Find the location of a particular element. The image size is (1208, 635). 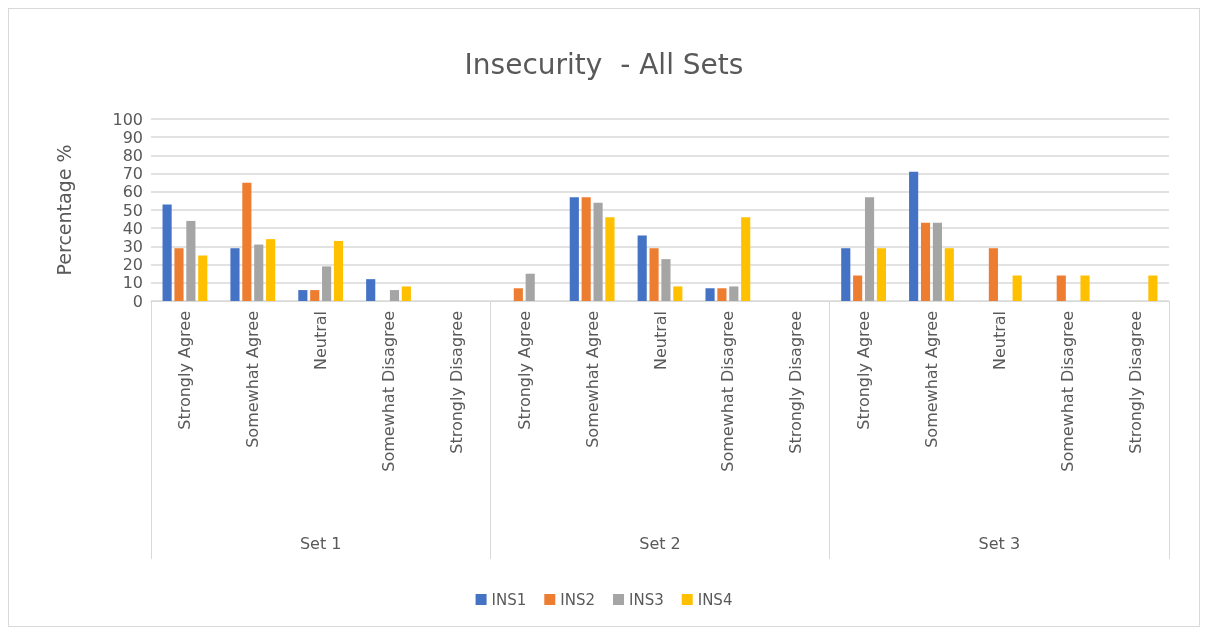

y-tick-label: 100 is located at coordinates (127, 119).